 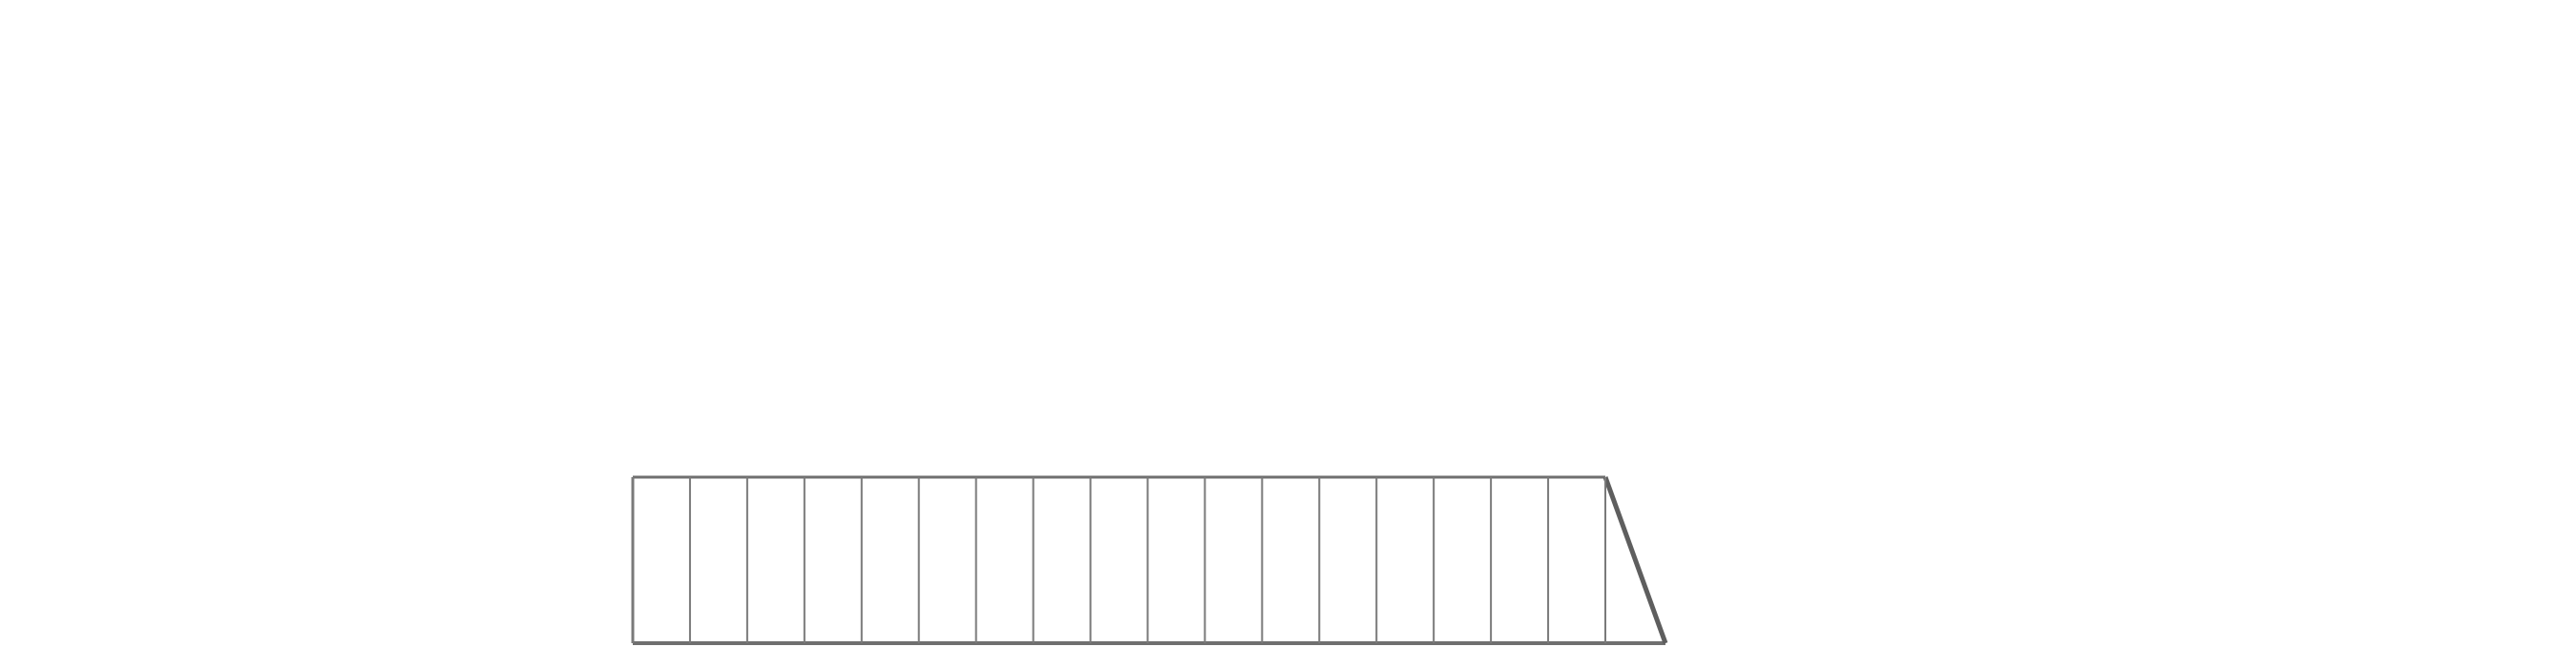 I want to click on slant-end-edge, so click(x=1635, y=560).